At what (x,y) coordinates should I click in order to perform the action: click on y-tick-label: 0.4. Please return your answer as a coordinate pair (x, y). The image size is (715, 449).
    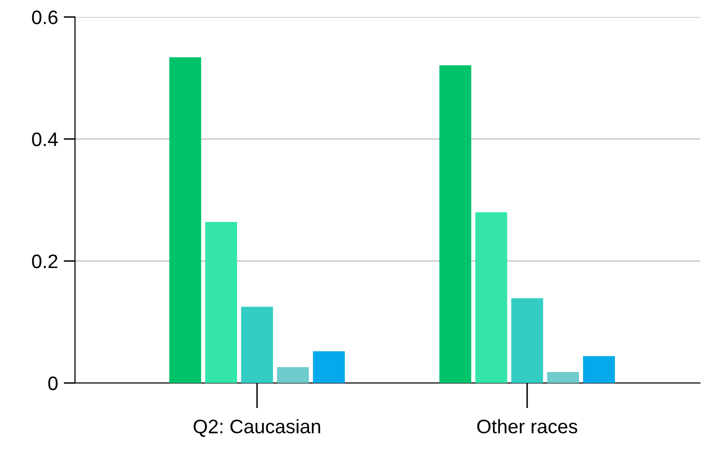
    Looking at the image, I should click on (45, 139).